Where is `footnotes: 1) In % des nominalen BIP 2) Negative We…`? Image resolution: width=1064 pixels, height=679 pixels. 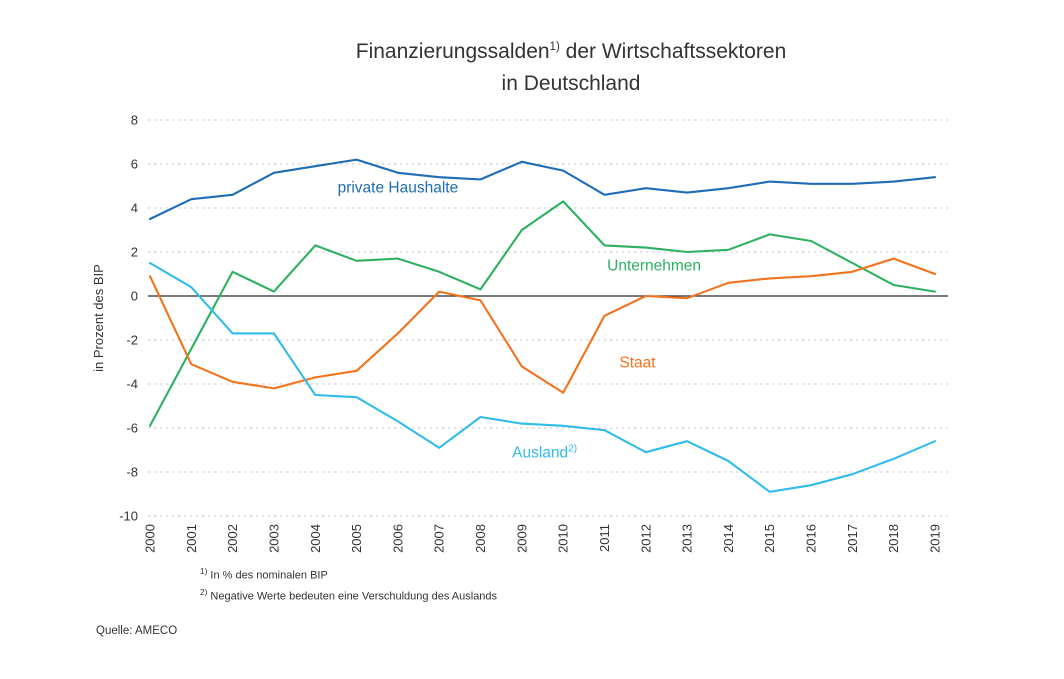
footnotes: 1) In % des nominalen BIP 2) Negative We… is located at coordinates (348, 586).